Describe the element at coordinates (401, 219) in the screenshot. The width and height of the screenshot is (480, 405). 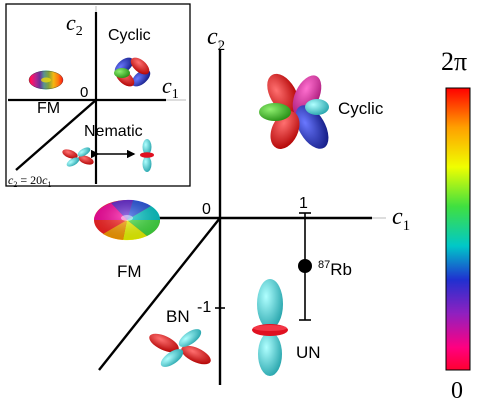
I see `c1-axis-label: c1` at that location.